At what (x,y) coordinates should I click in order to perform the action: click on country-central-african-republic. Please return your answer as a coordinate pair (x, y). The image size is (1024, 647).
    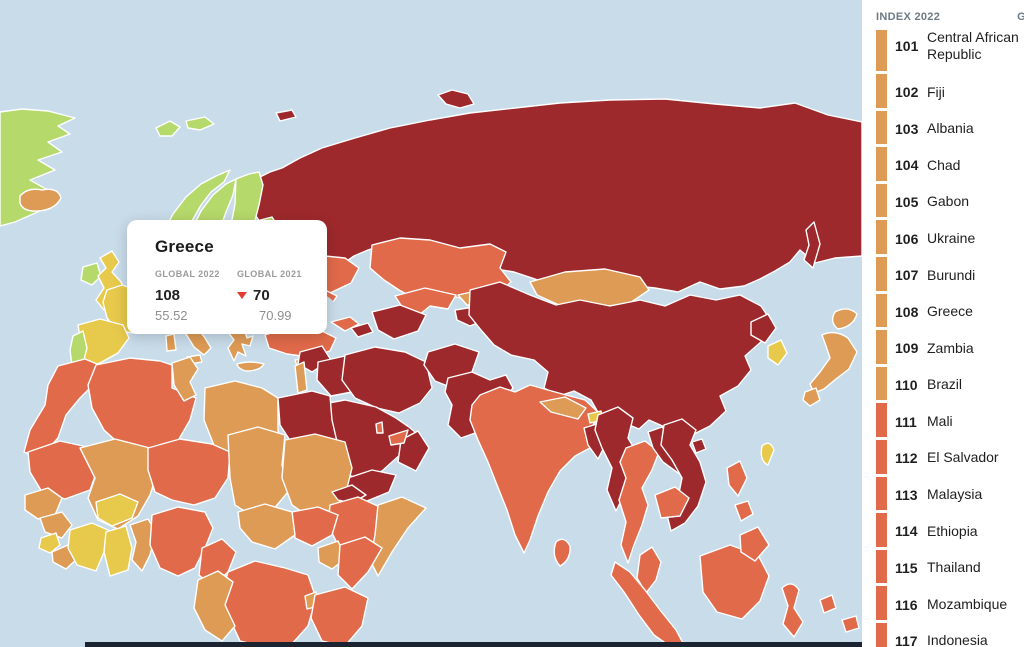
    Looking at the image, I should click on (266, 526).